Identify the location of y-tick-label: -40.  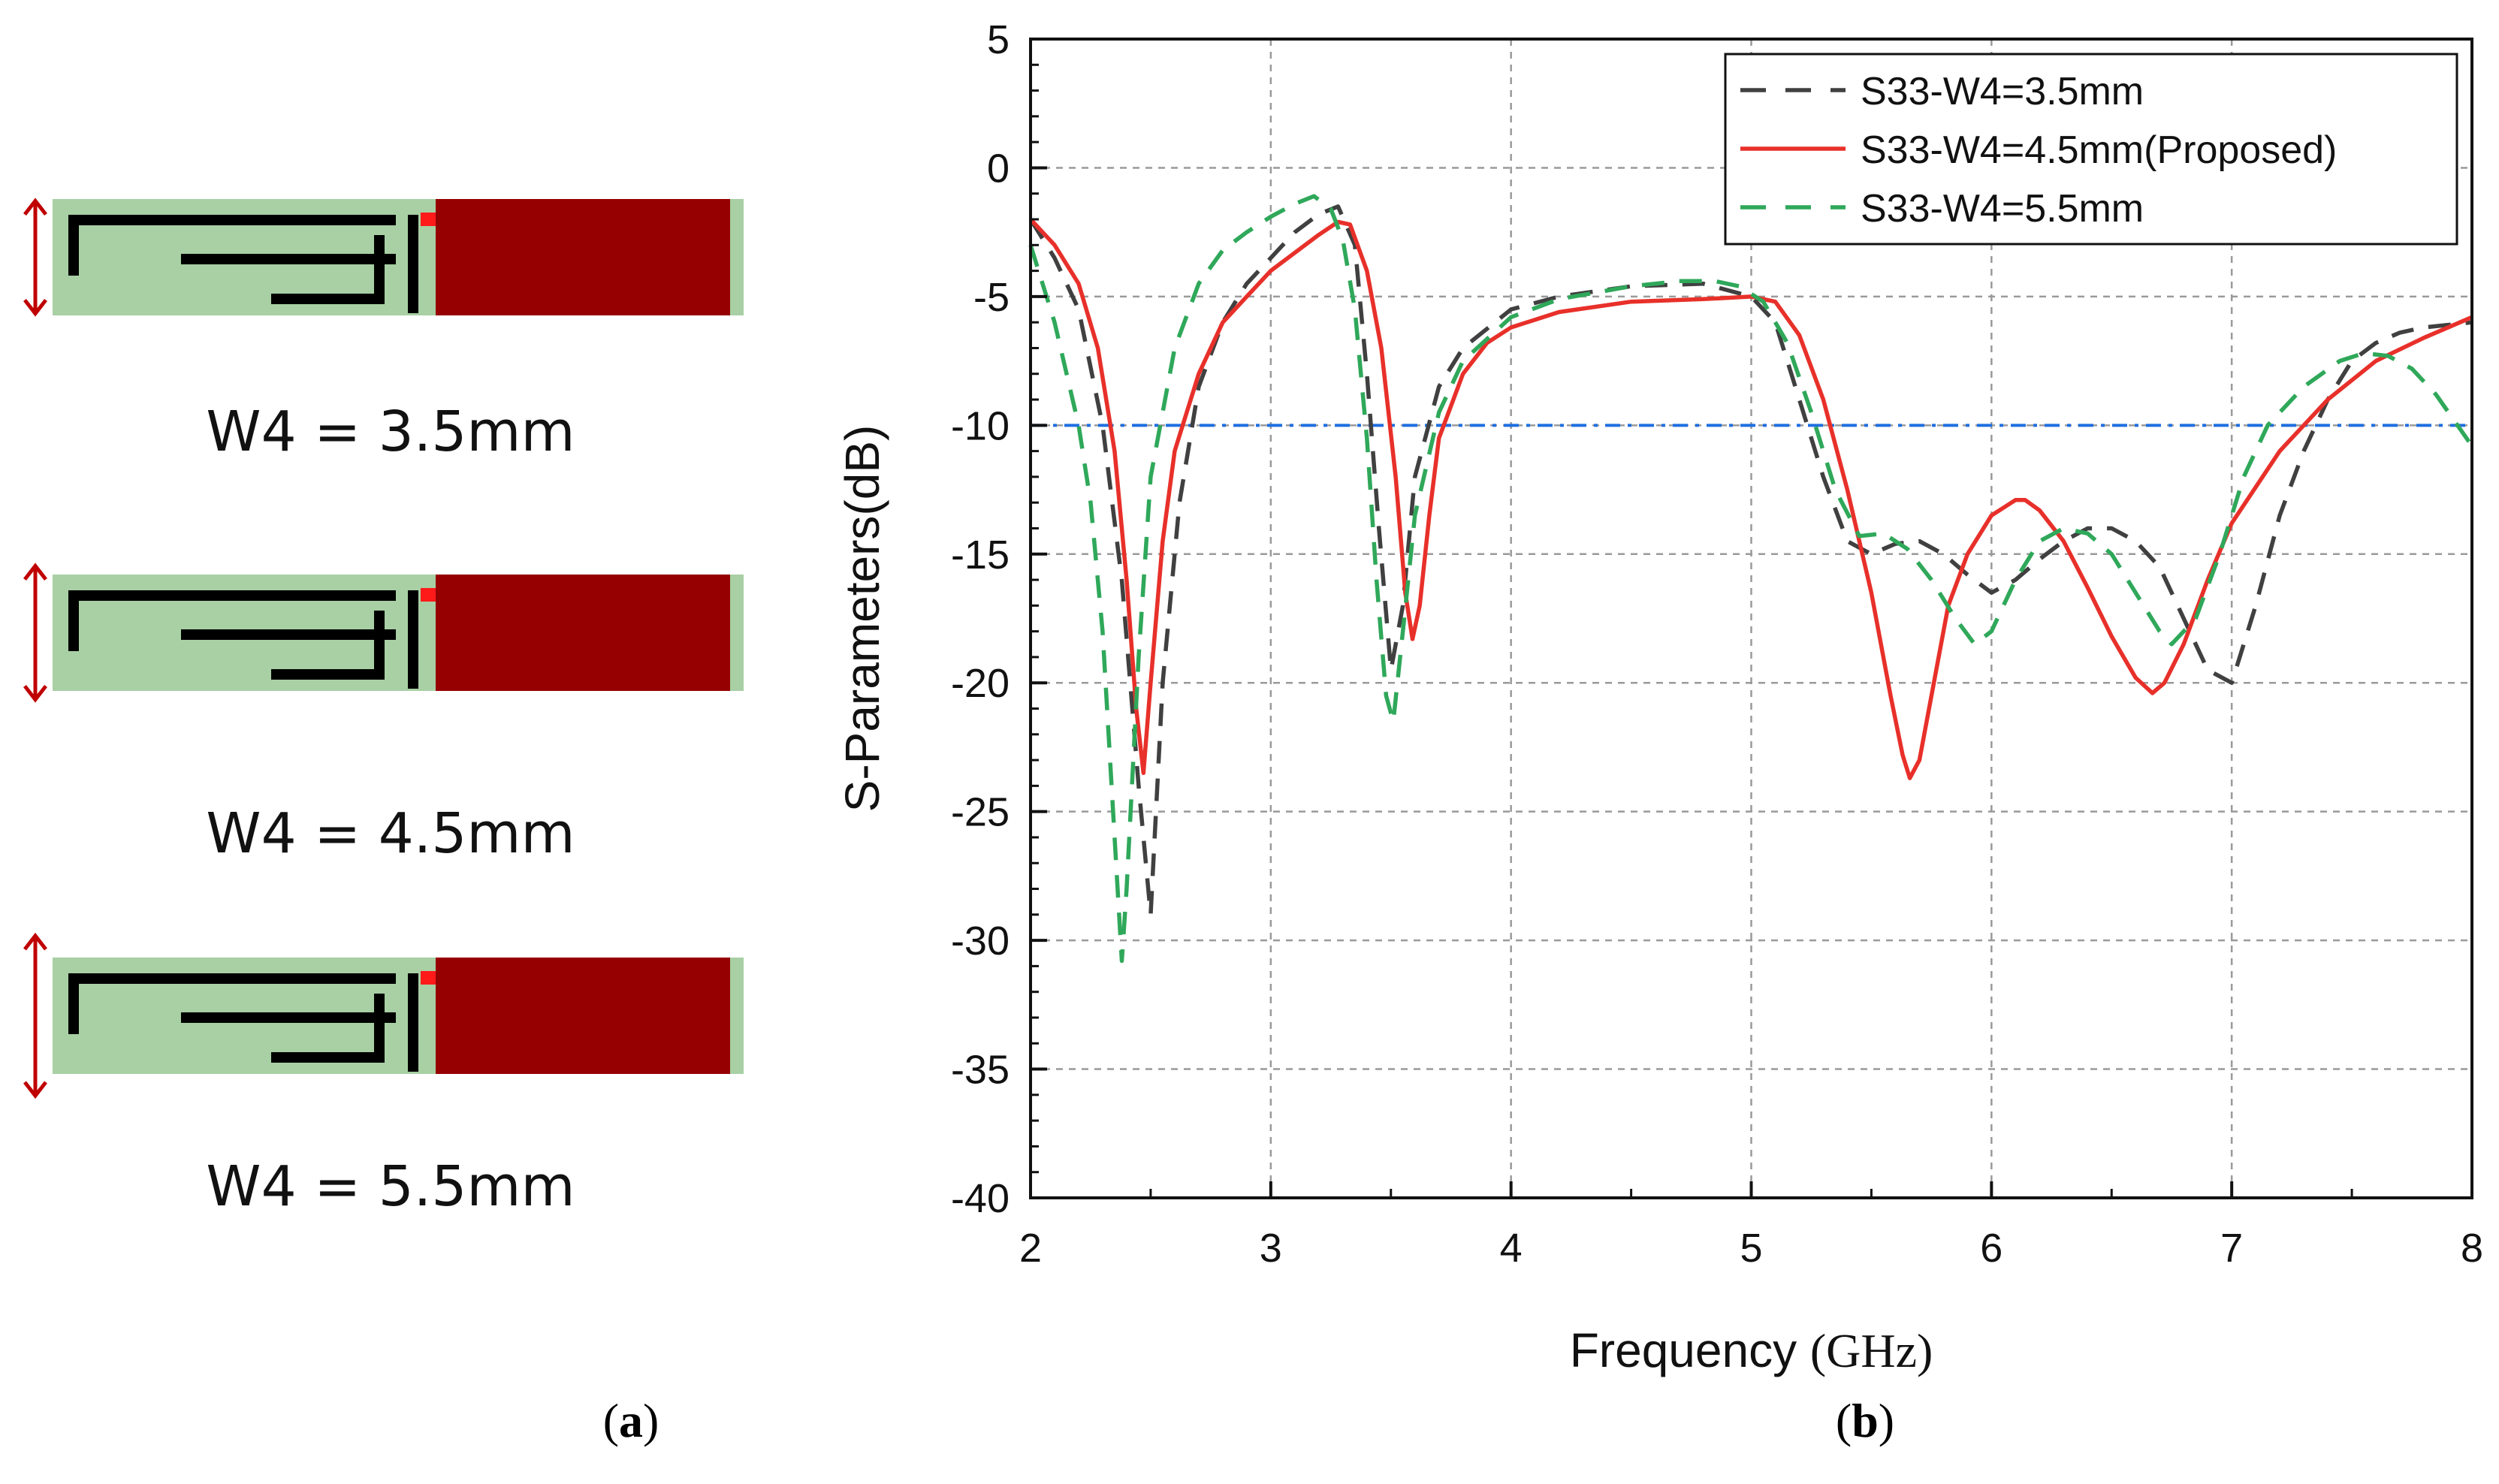
(980, 1198).